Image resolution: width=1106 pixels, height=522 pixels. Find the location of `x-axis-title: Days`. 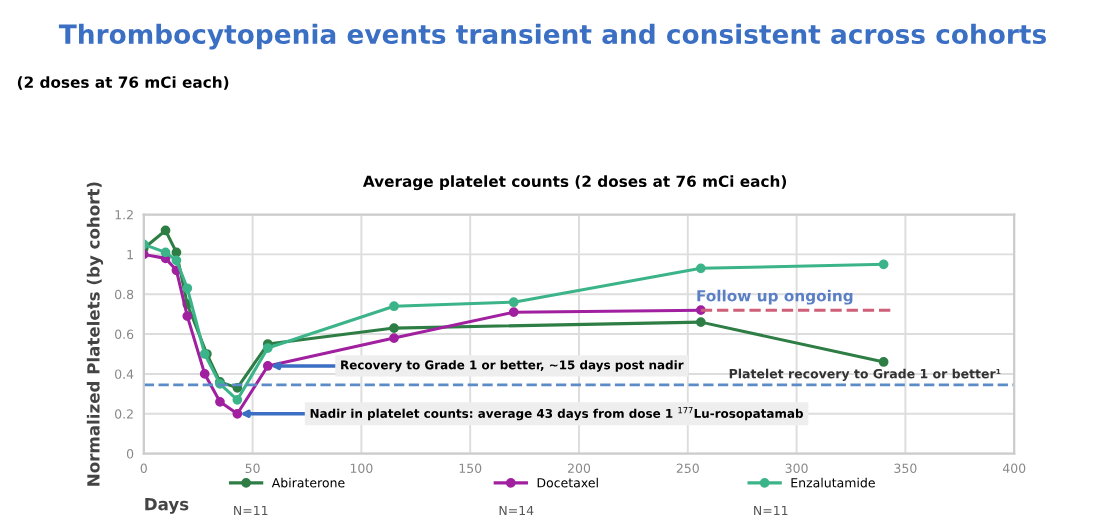

x-axis-title: Days is located at coordinates (167, 506).